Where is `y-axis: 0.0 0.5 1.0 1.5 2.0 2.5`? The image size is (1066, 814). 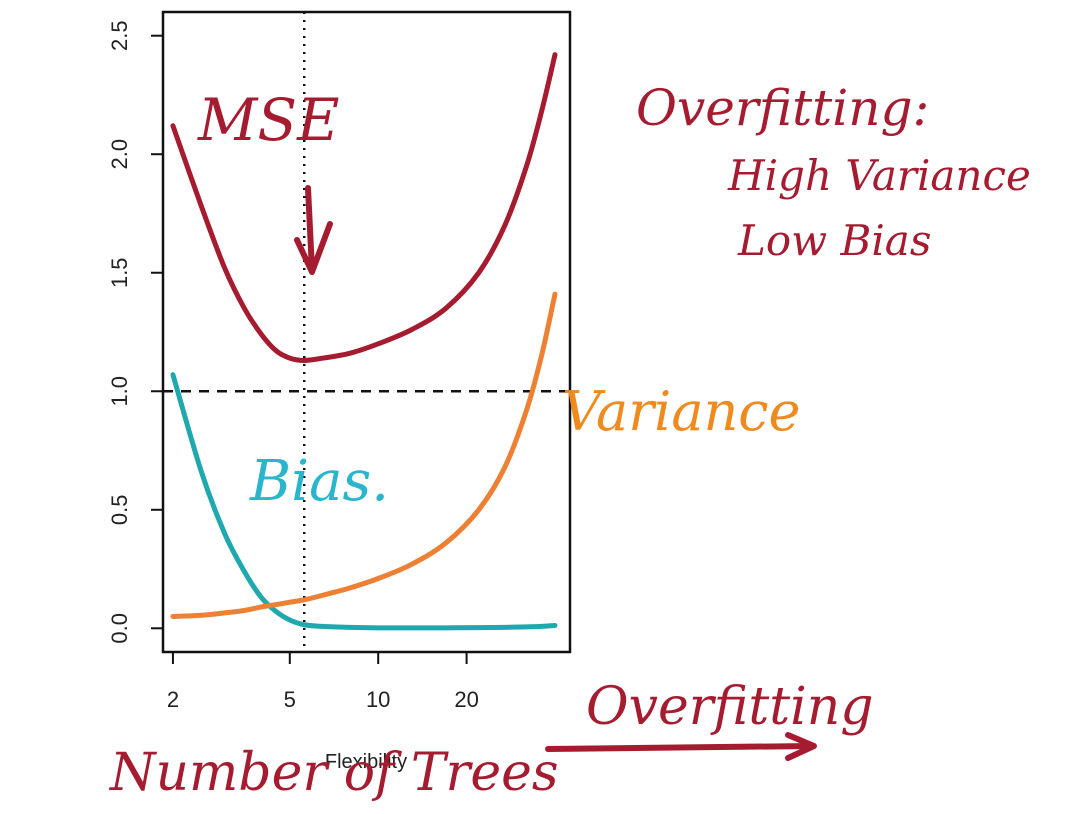 y-axis: 0.0 0.5 1.0 1.5 2.0 2.5 is located at coordinates (135, 332).